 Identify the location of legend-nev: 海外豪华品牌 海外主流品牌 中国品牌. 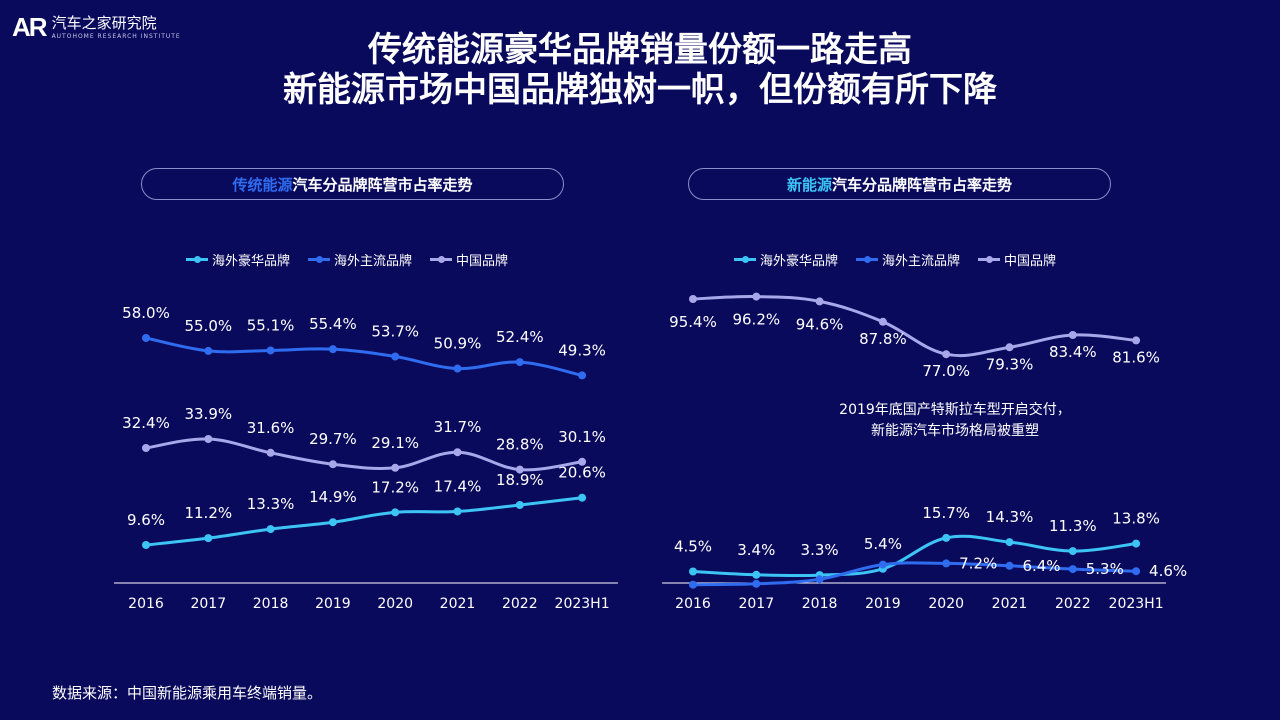
(895, 259).